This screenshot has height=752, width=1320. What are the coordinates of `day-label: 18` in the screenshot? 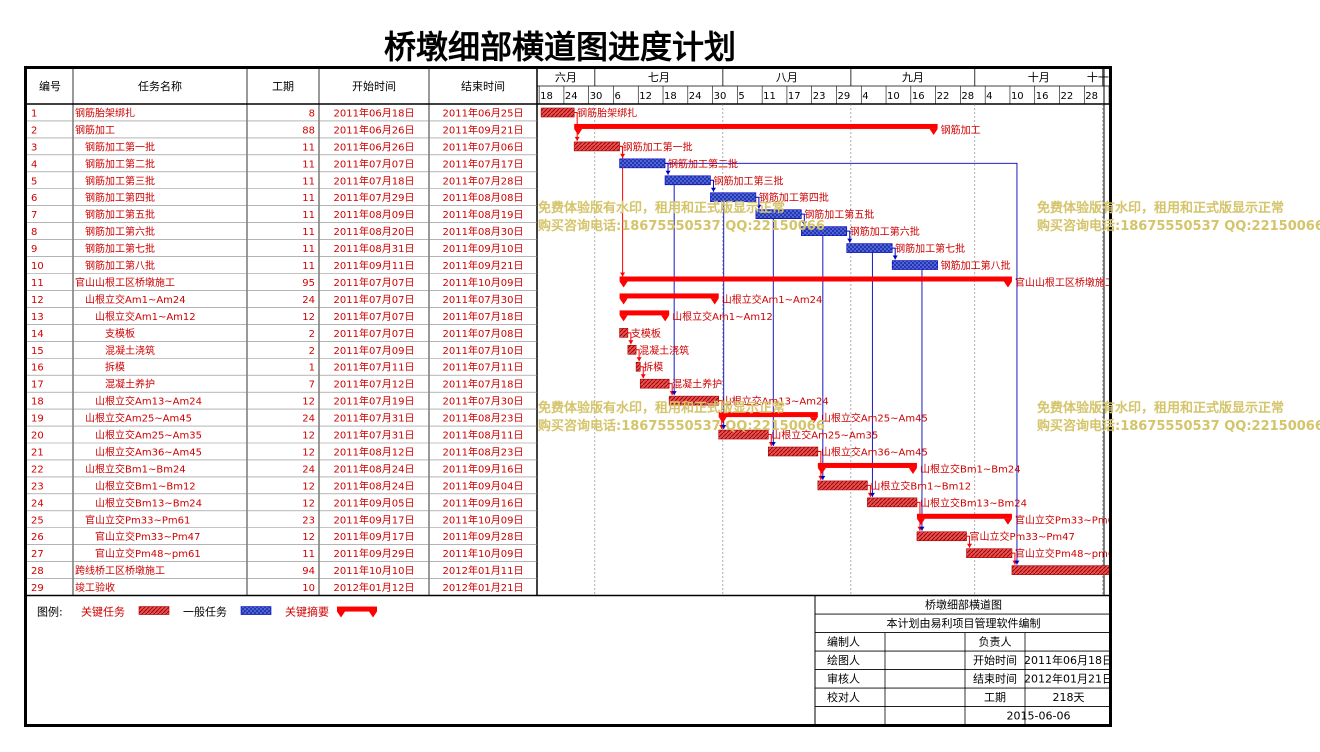 It's located at (670, 96).